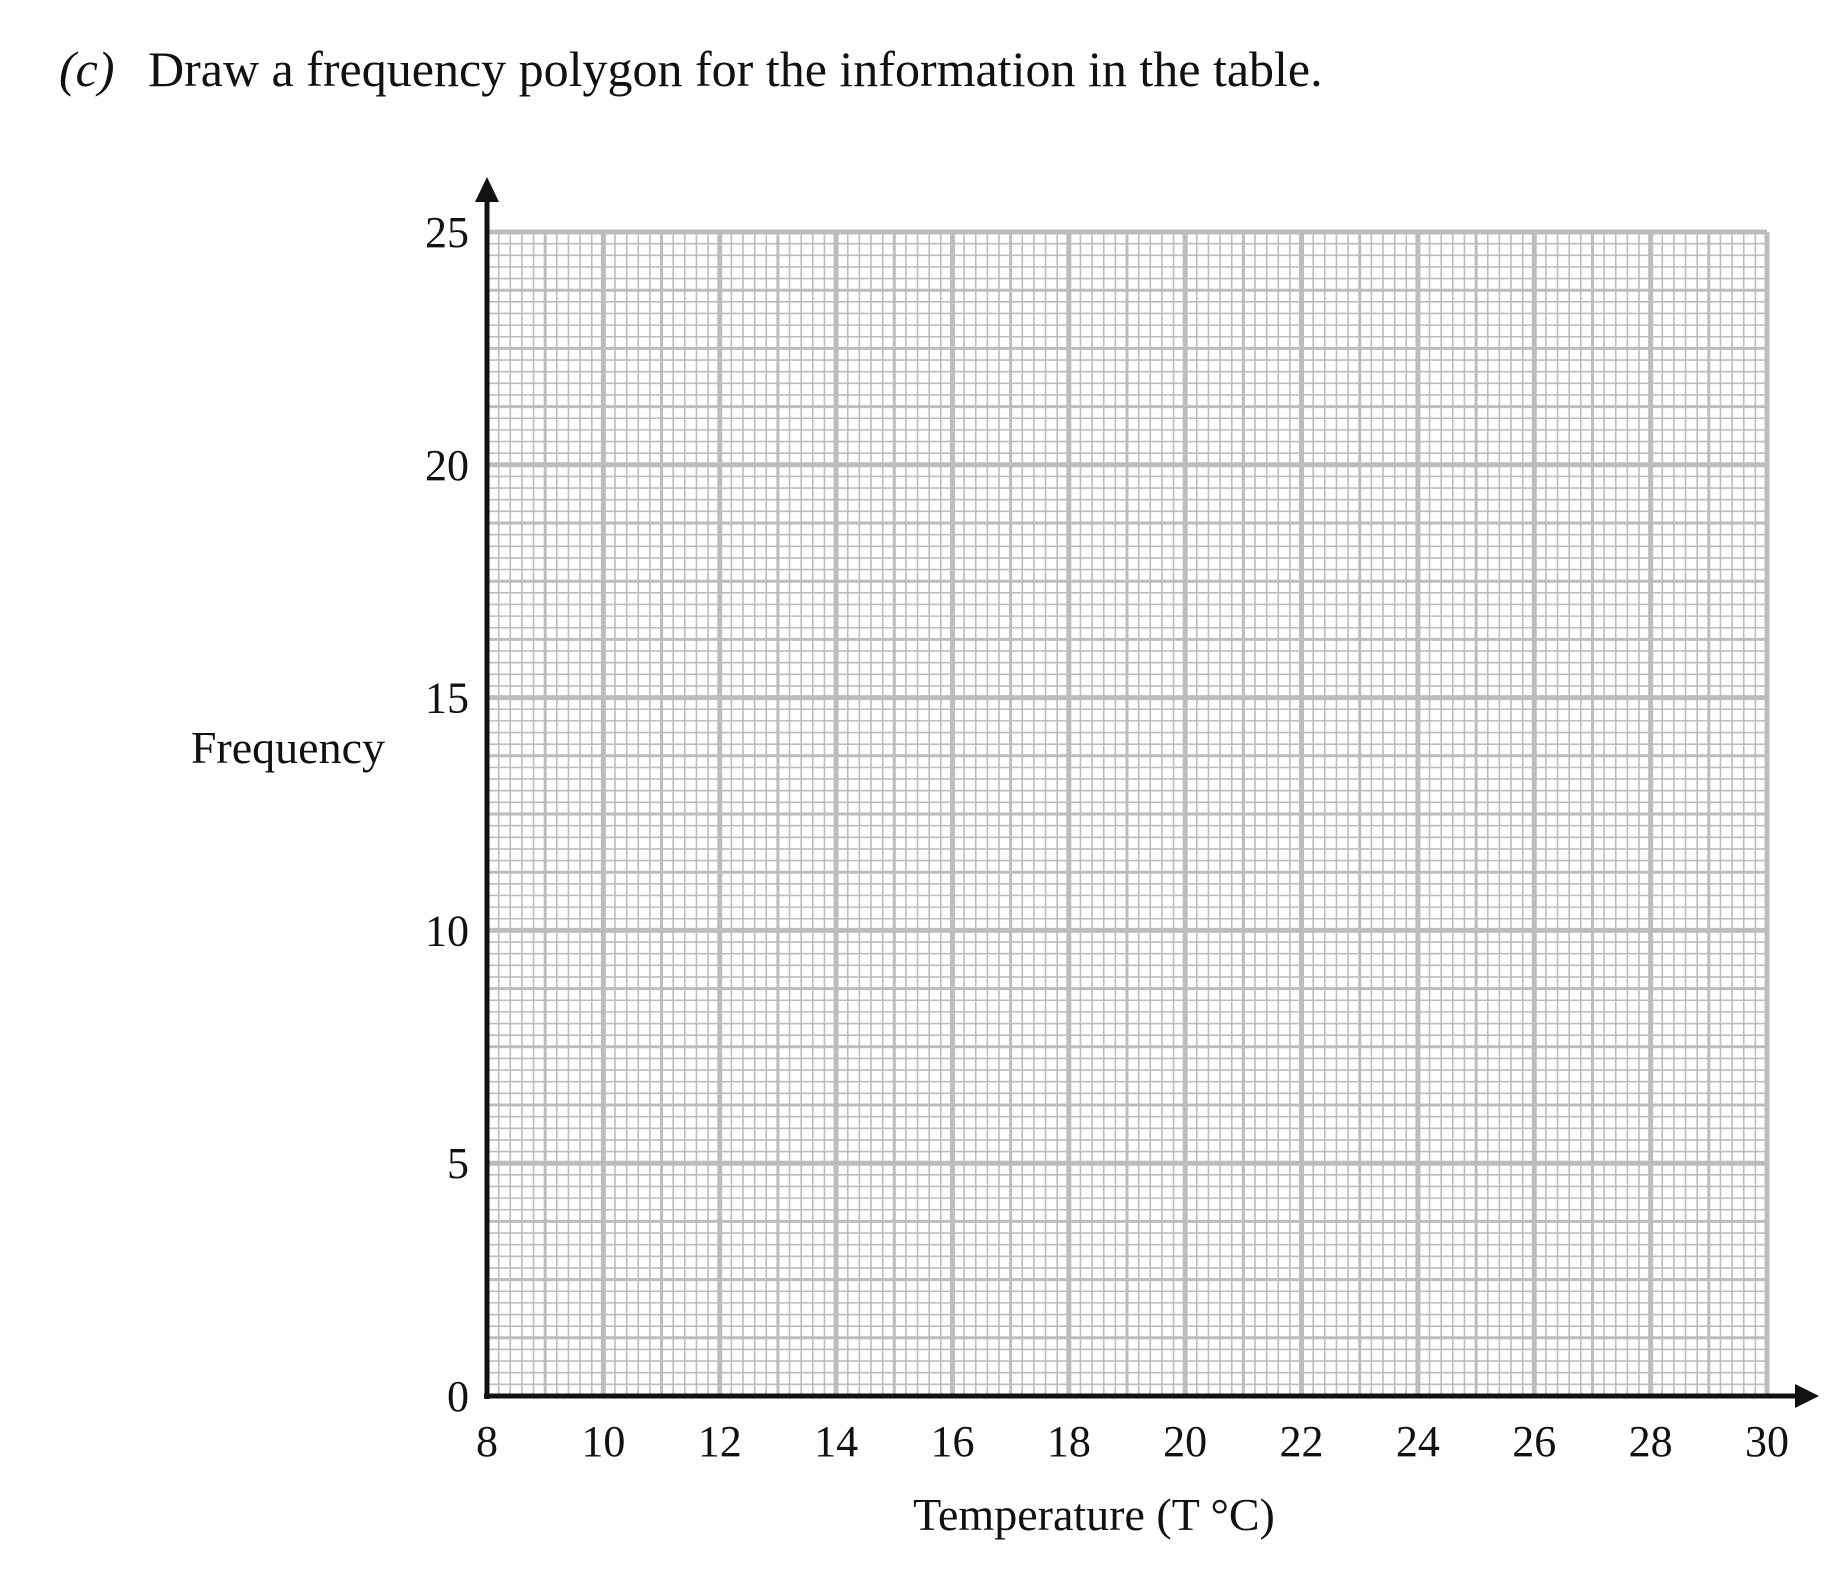 The image size is (1841, 1593). Describe the element at coordinates (1807, 1396) in the screenshot. I see `x-axis-arrow` at that location.